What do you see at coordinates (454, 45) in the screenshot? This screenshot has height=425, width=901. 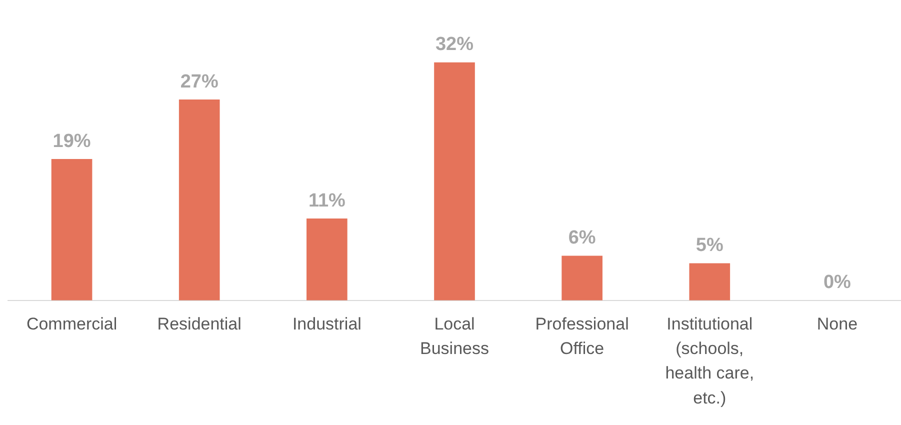 I see `data-label: 32%` at bounding box center [454, 45].